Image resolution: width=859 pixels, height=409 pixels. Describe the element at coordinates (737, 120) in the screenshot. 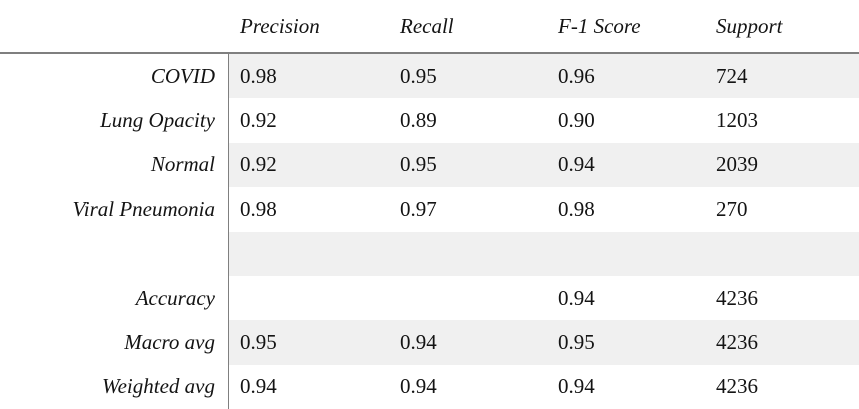

I see `value-cell: 1203` at that location.